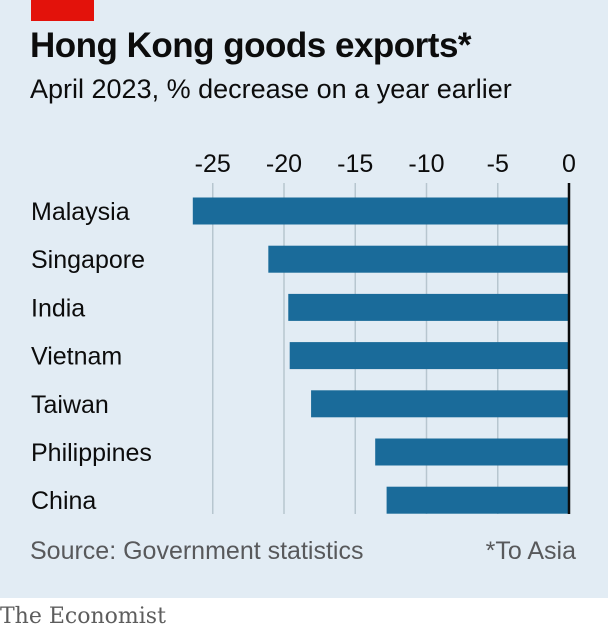 The image size is (608, 634). What do you see at coordinates (569, 164) in the screenshot?
I see `x-tick-label: 0` at bounding box center [569, 164].